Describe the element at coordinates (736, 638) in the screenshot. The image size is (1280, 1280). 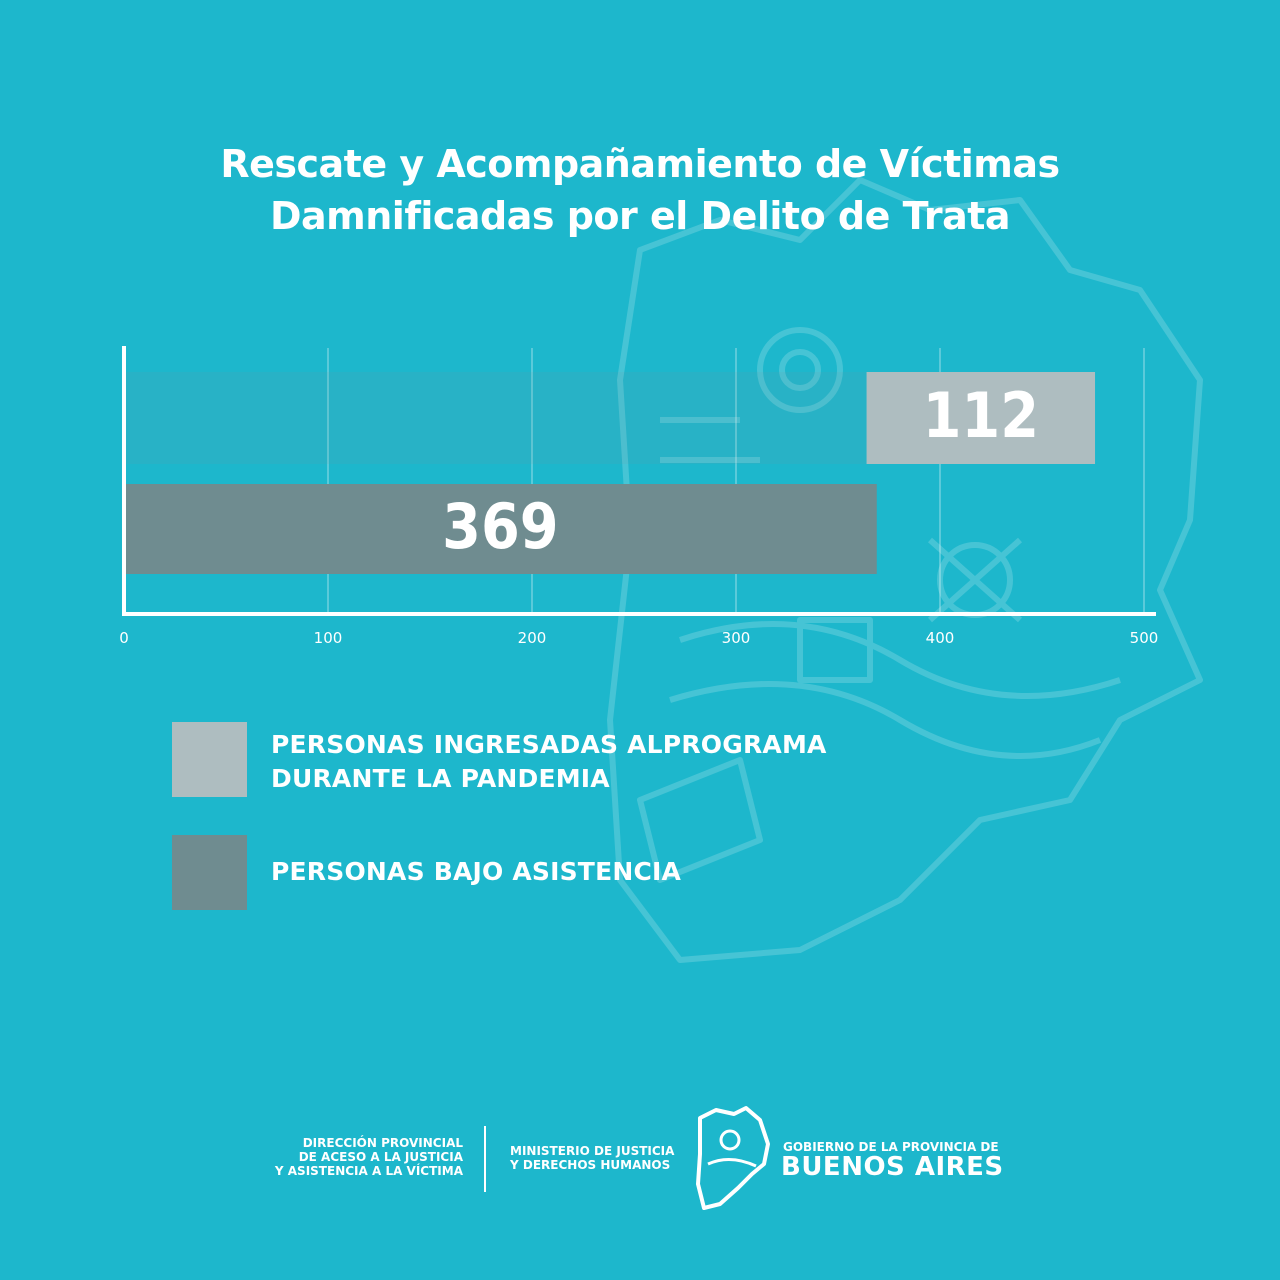
I see `x-tick-label-300: 300` at that location.